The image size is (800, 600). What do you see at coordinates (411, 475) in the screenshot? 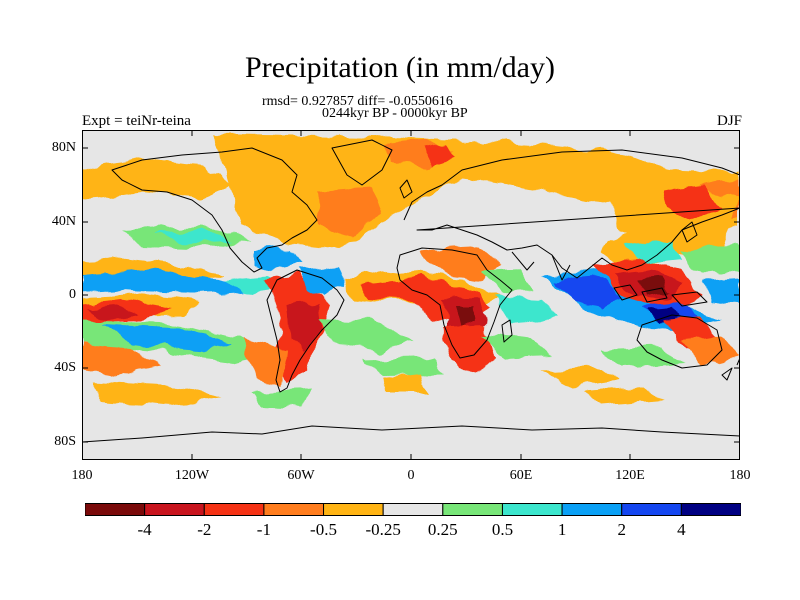
I see `lon-tick-label: 0` at bounding box center [411, 475].